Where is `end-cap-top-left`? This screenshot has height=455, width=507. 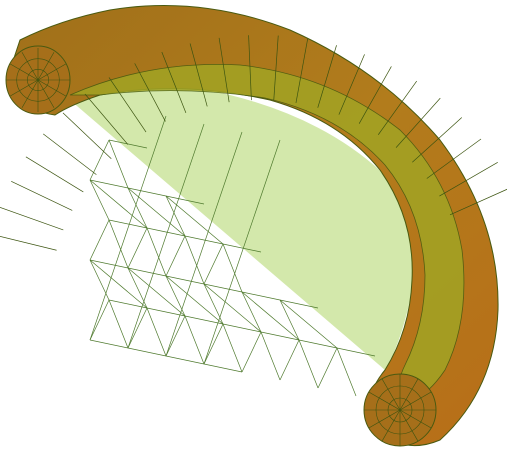
end-cap-top-left is located at coordinates (38, 80).